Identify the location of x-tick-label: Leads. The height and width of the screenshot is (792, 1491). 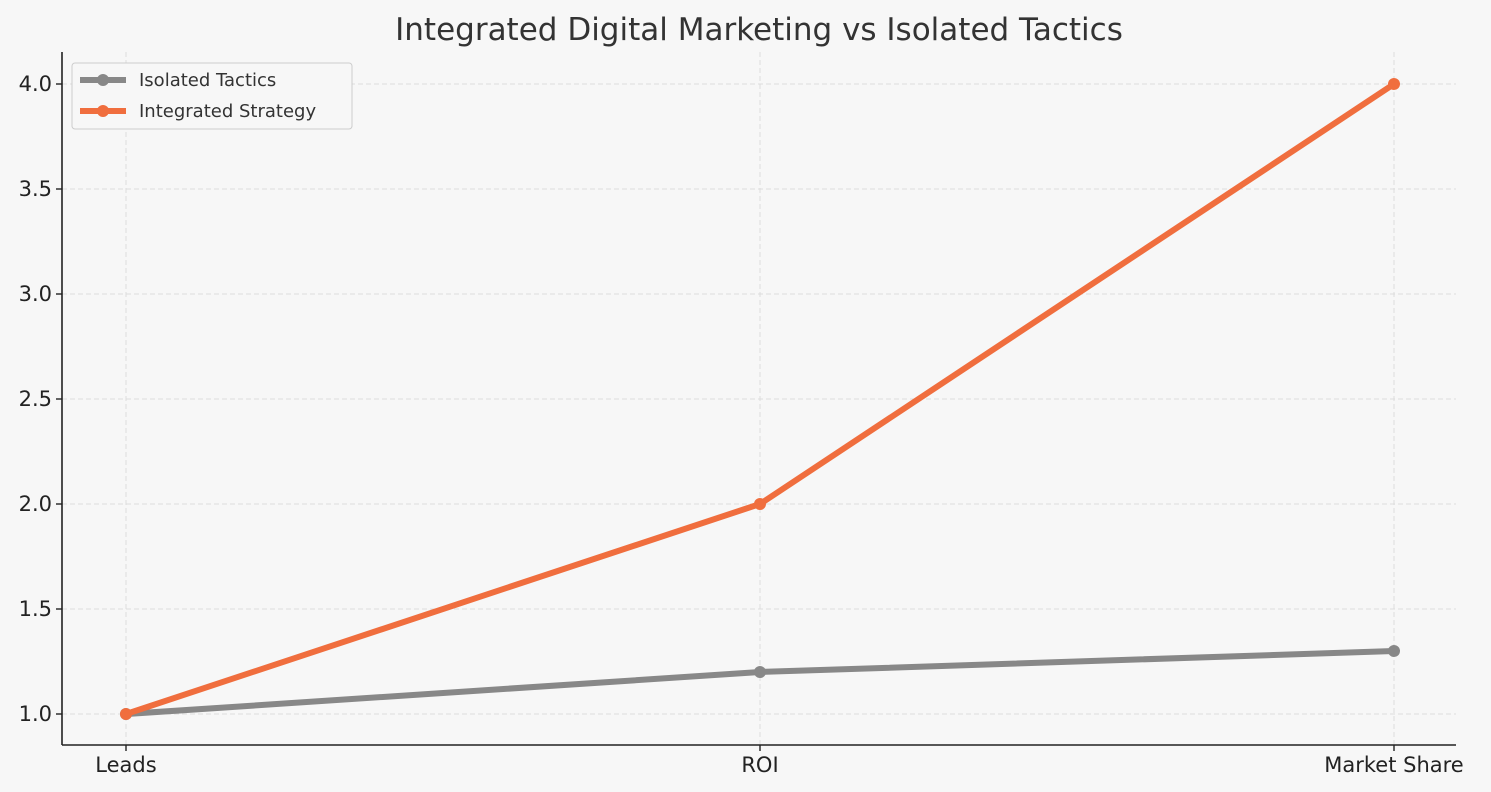
(125, 765).